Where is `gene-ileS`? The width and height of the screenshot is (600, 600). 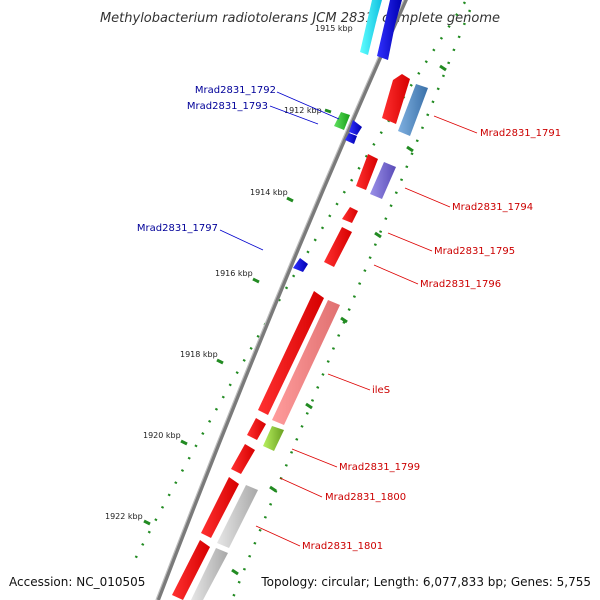
gene-ileS is located at coordinates (291, 353).